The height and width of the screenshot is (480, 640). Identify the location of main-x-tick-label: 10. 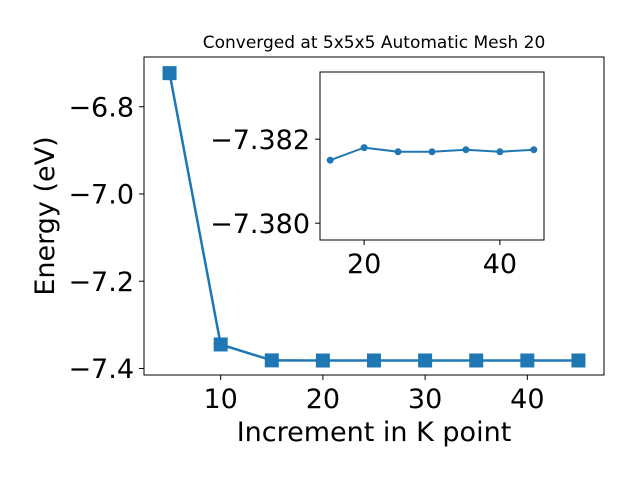
(220, 399).